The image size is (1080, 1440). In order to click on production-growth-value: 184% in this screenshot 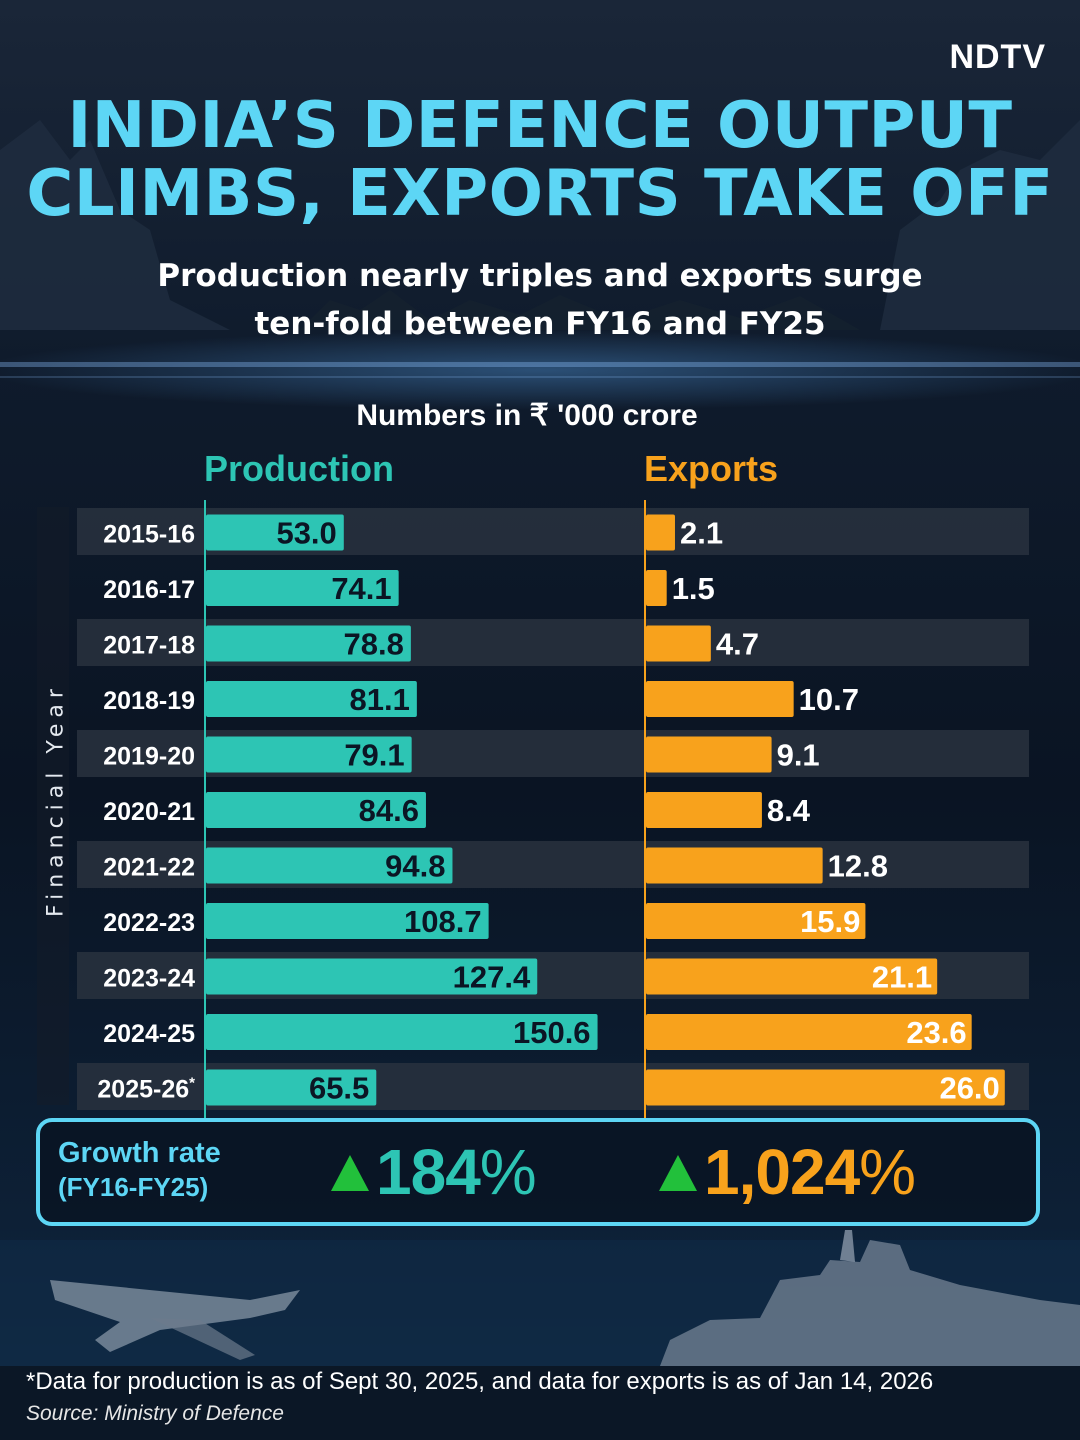, I will do `click(456, 1172)`.